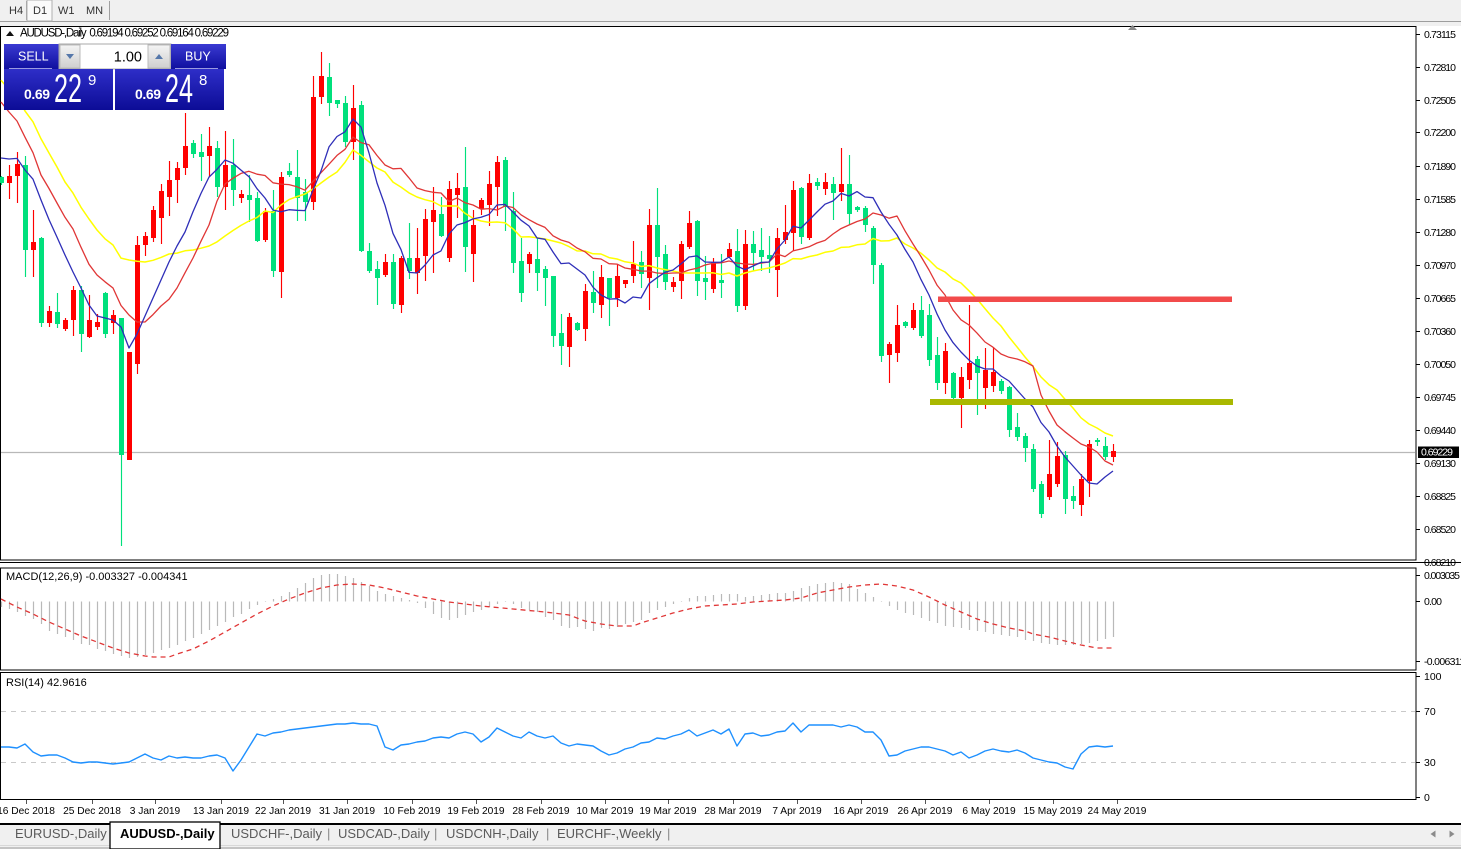  What do you see at coordinates (221, 811) in the screenshot?
I see `svg-text: 13 Jan 2019` at bounding box center [221, 811].